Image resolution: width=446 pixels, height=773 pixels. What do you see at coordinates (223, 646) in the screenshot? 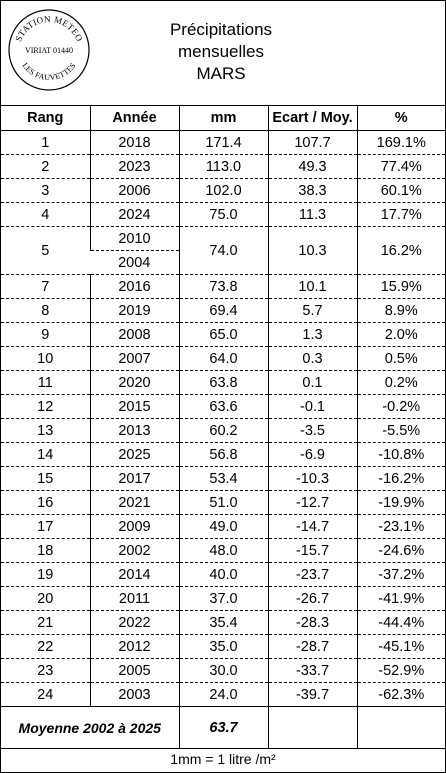
I see `table-row: 22 2012 35.0 -28.7 -45.1%` at bounding box center [223, 646].